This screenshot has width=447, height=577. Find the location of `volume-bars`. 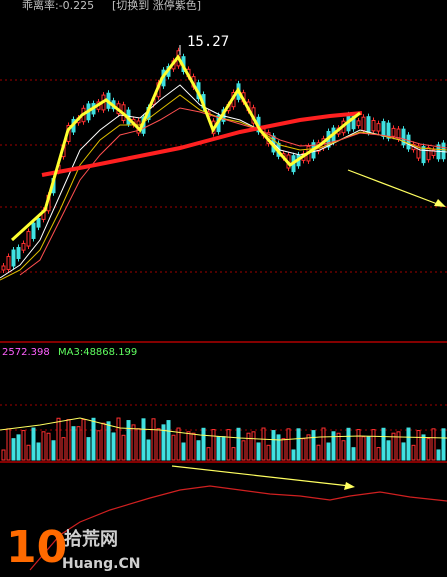

volume-bars is located at coordinates (223, 439).